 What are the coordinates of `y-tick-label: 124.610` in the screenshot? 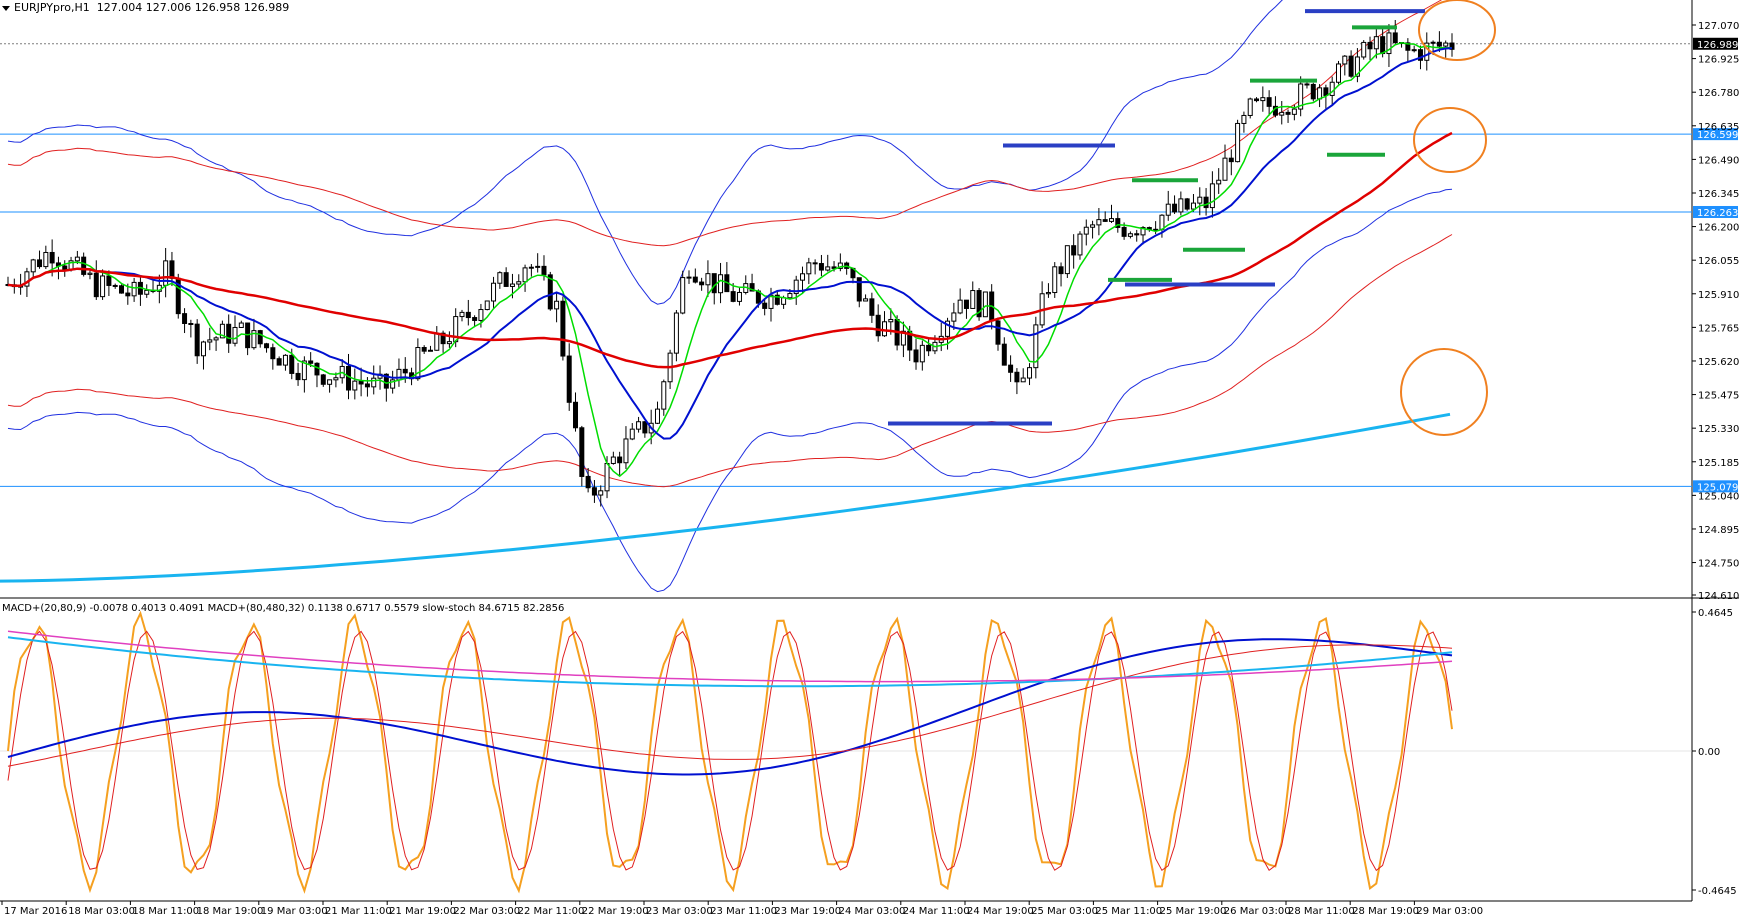 It's located at (1718, 596).